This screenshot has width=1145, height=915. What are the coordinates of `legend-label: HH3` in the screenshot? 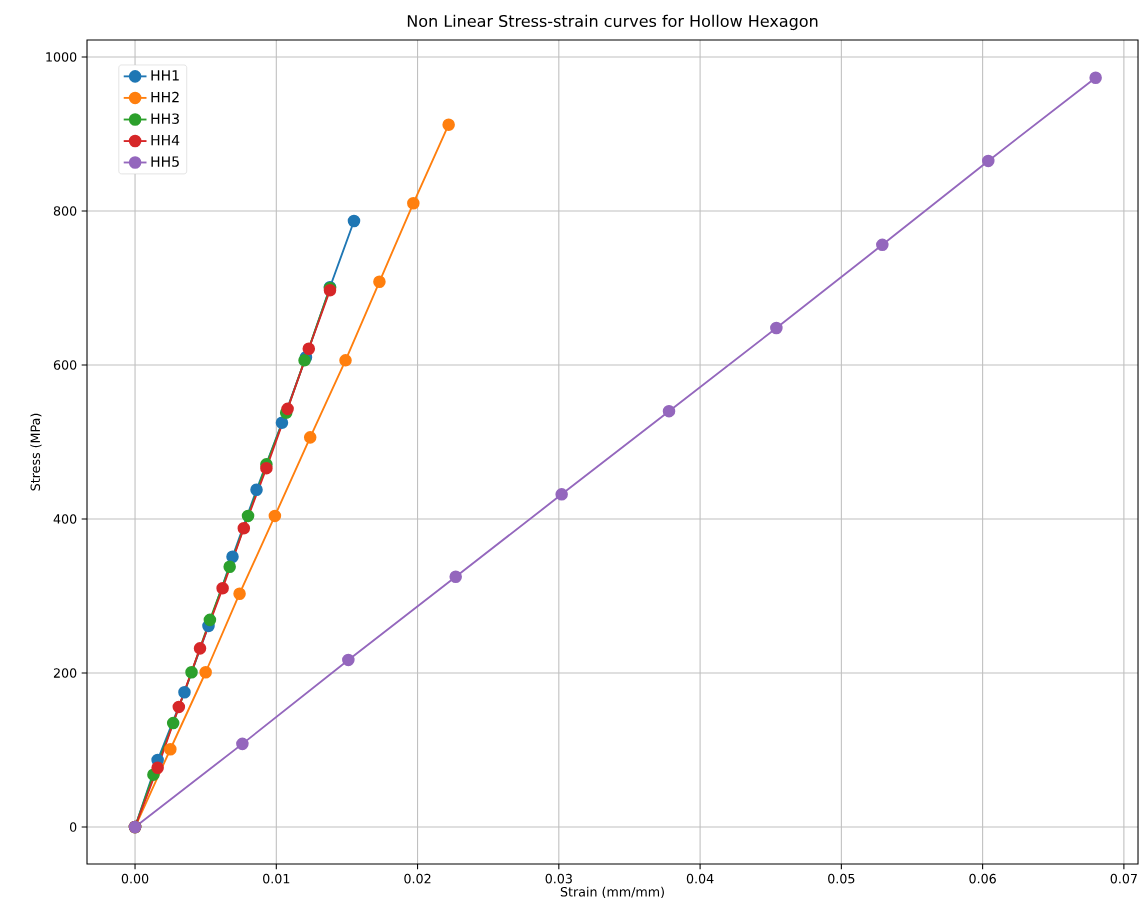 It's located at (165, 118).